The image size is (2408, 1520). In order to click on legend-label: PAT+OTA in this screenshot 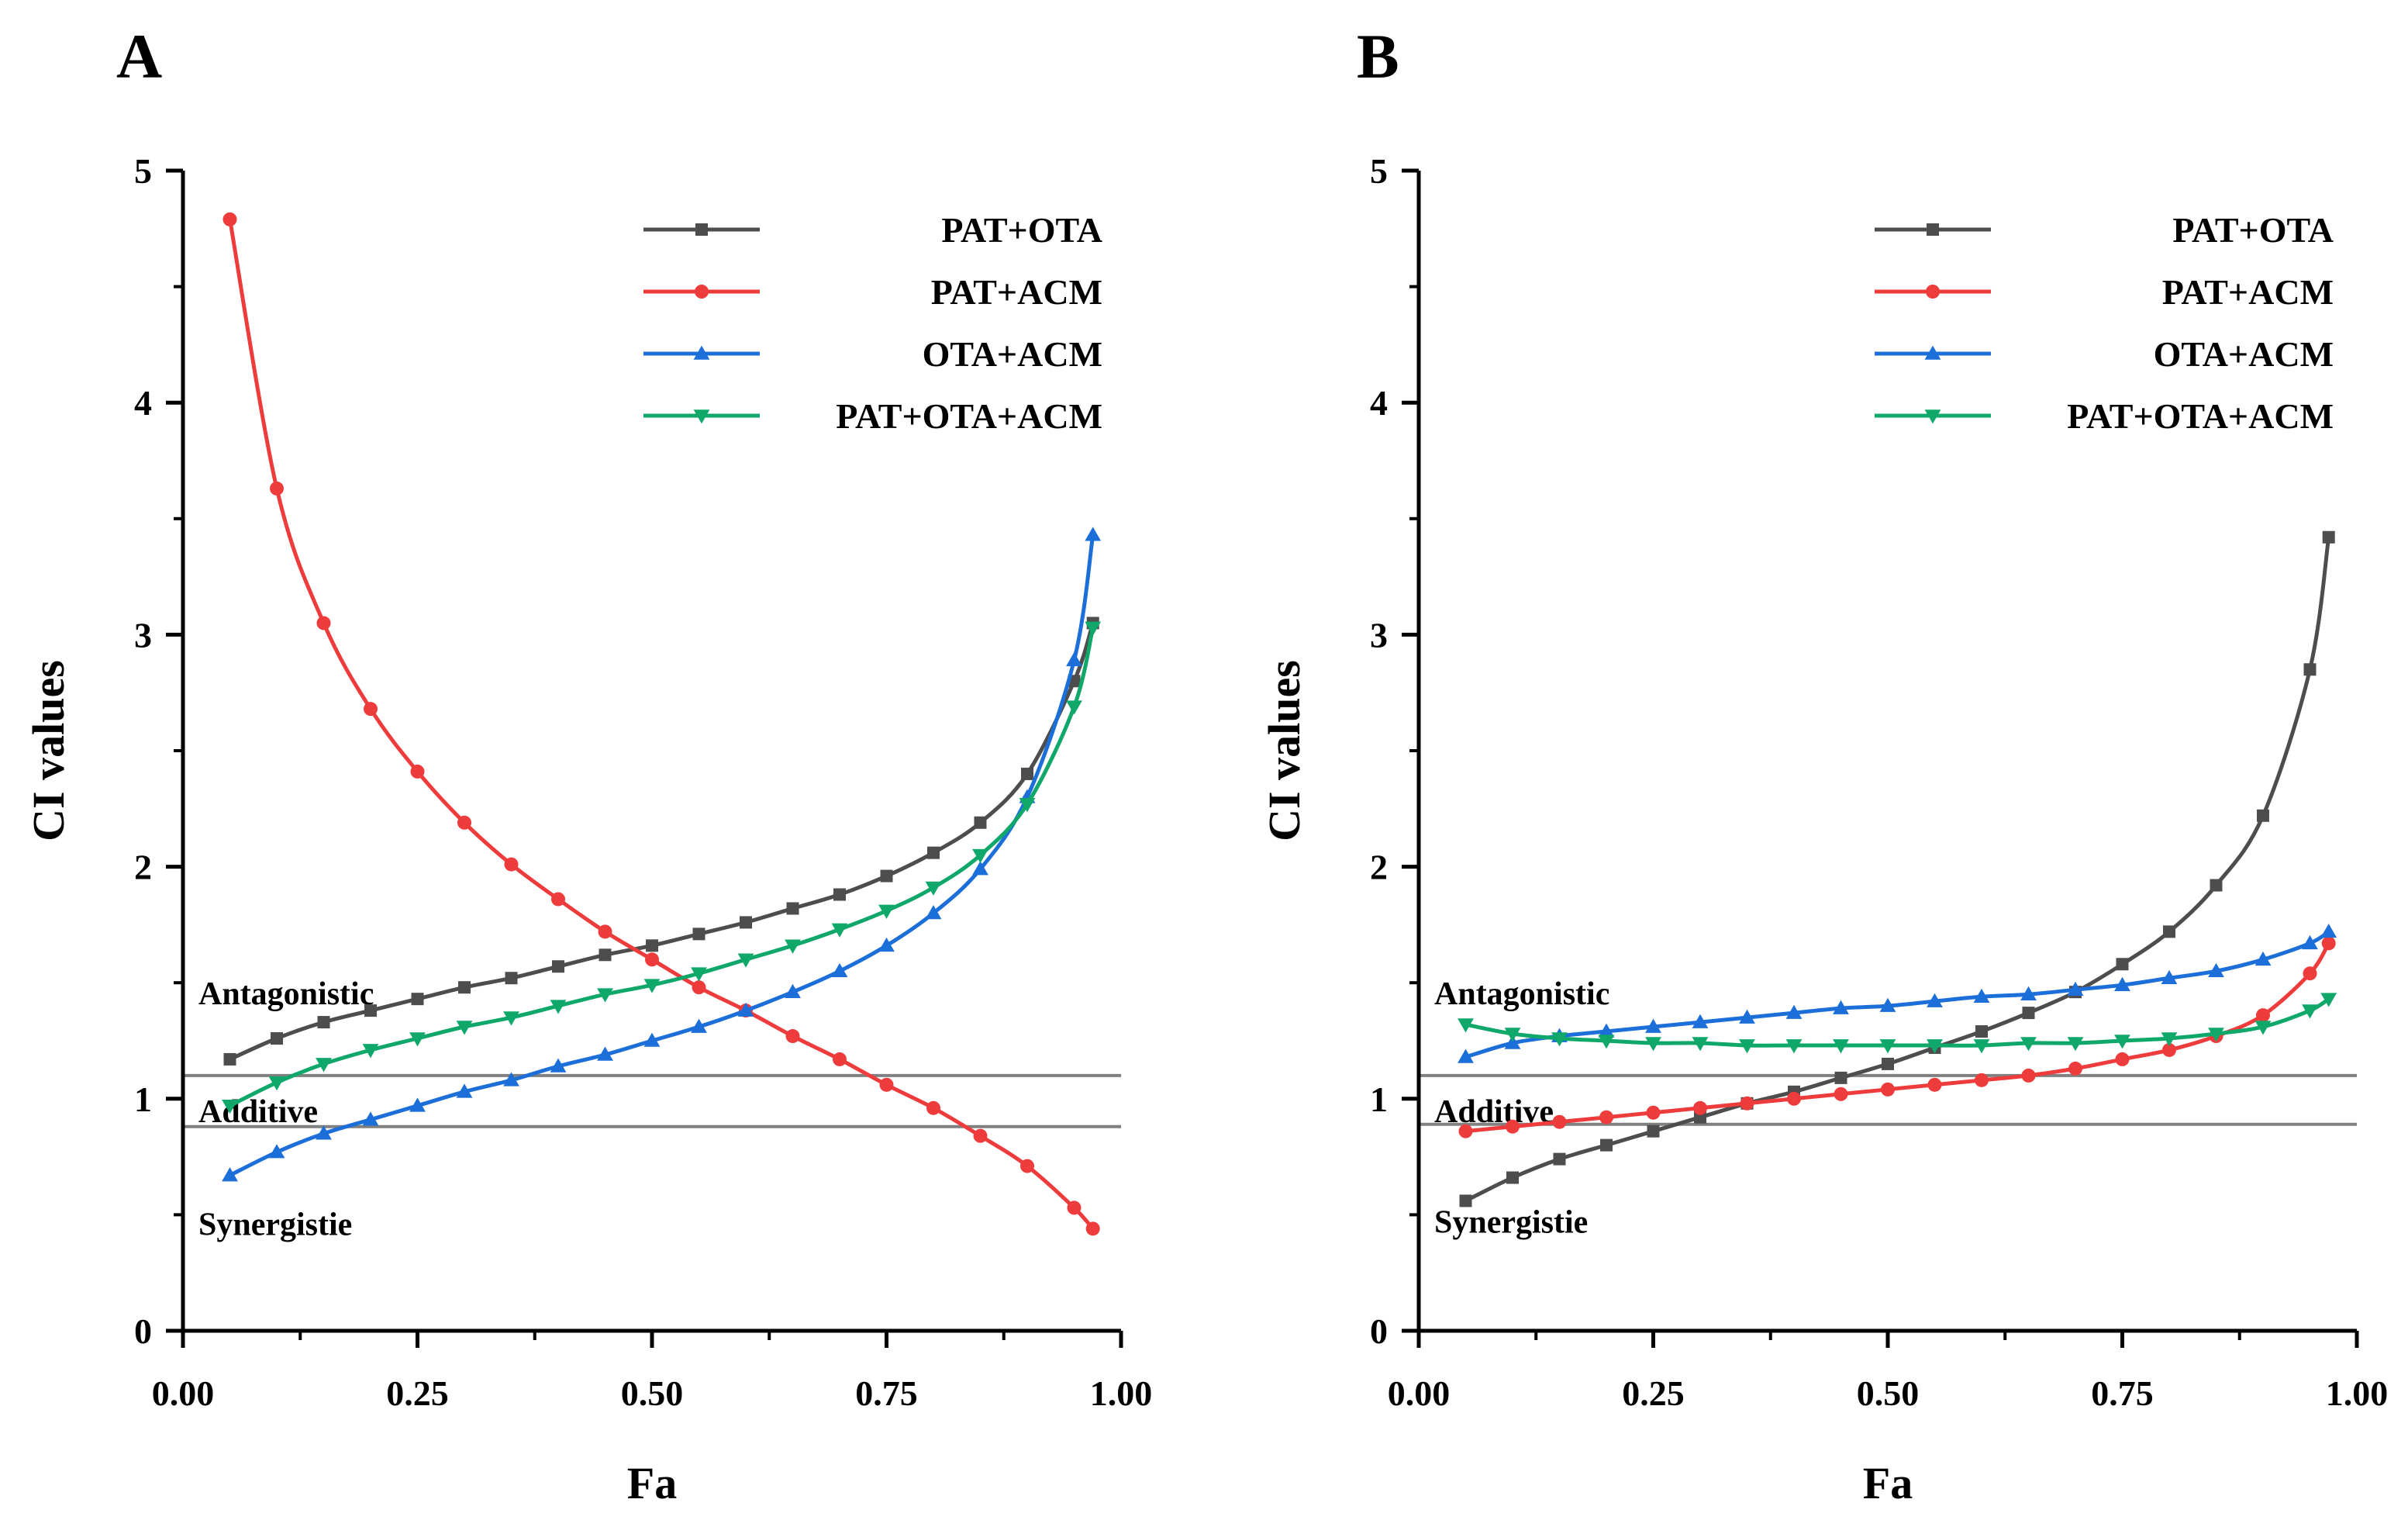, I will do `click(1021, 230)`.